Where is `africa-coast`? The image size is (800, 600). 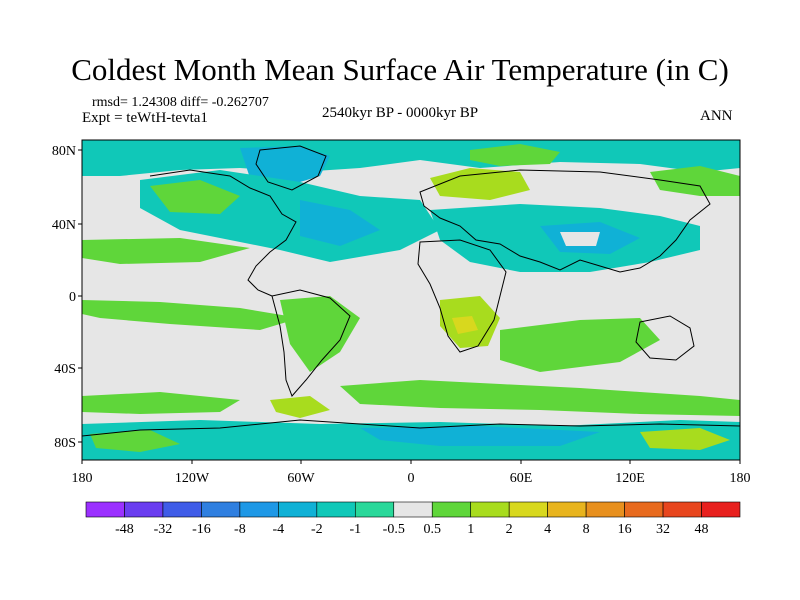
africa-coast is located at coordinates (462, 296).